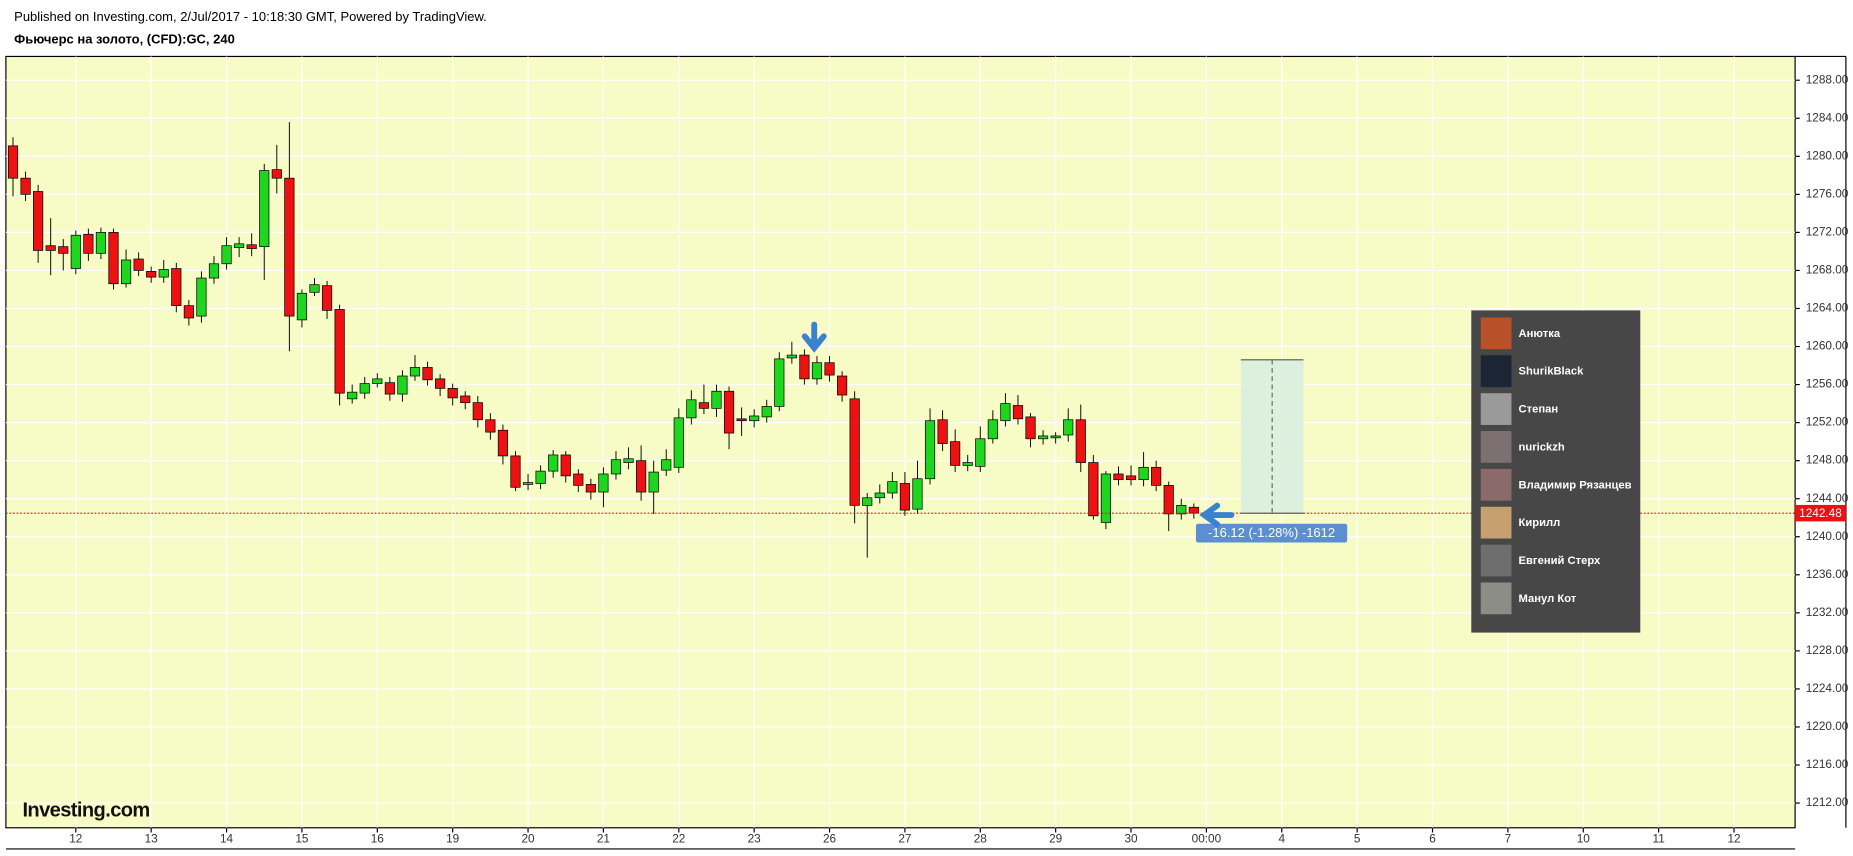 The width and height of the screenshot is (1853, 856). Describe the element at coordinates (1827, 422) in the screenshot. I see `y-tick-label: 1252.00` at that location.